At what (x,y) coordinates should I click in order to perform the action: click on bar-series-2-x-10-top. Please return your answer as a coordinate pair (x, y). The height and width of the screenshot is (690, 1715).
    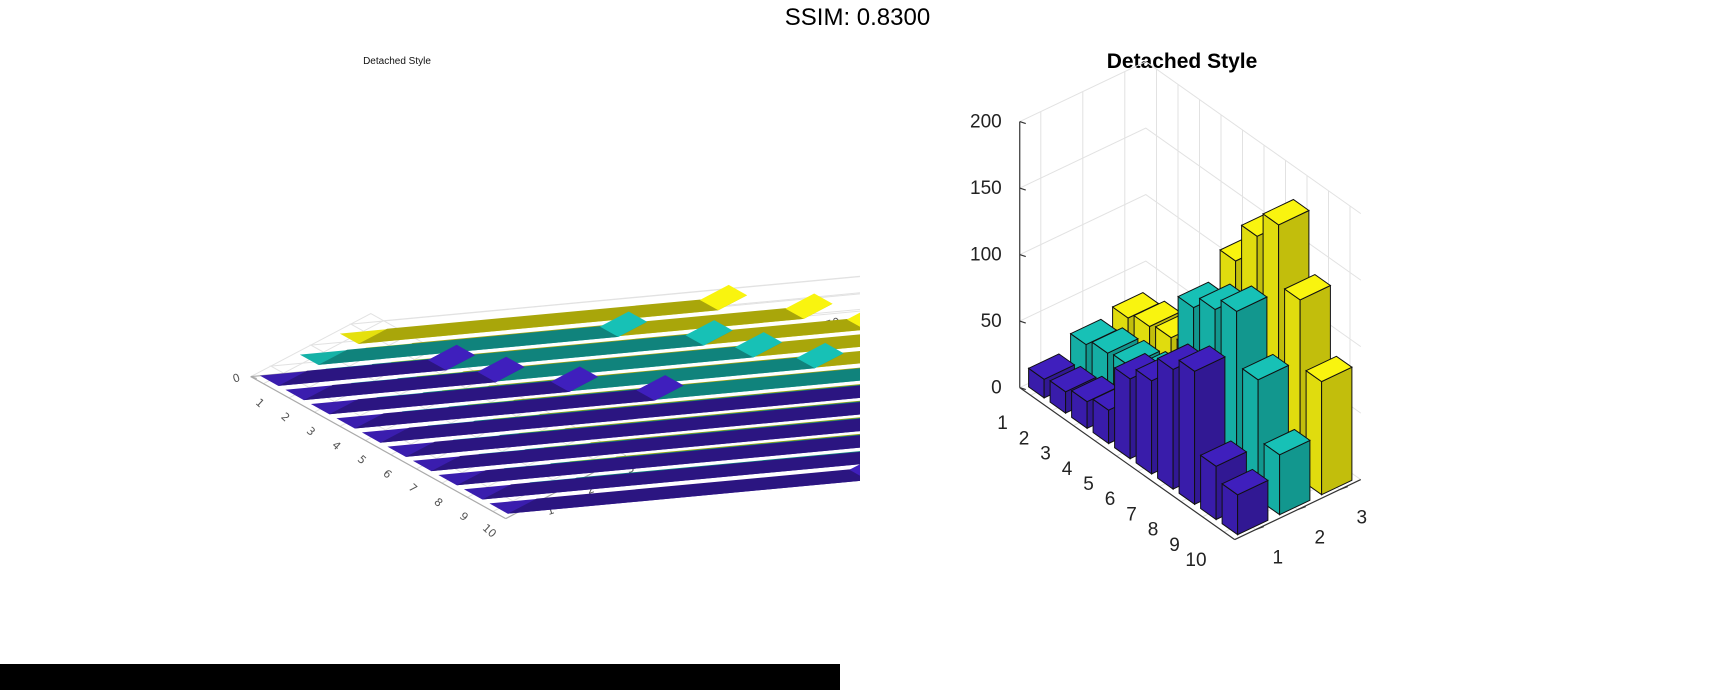
    Looking at the image, I should click on (1287, 442).